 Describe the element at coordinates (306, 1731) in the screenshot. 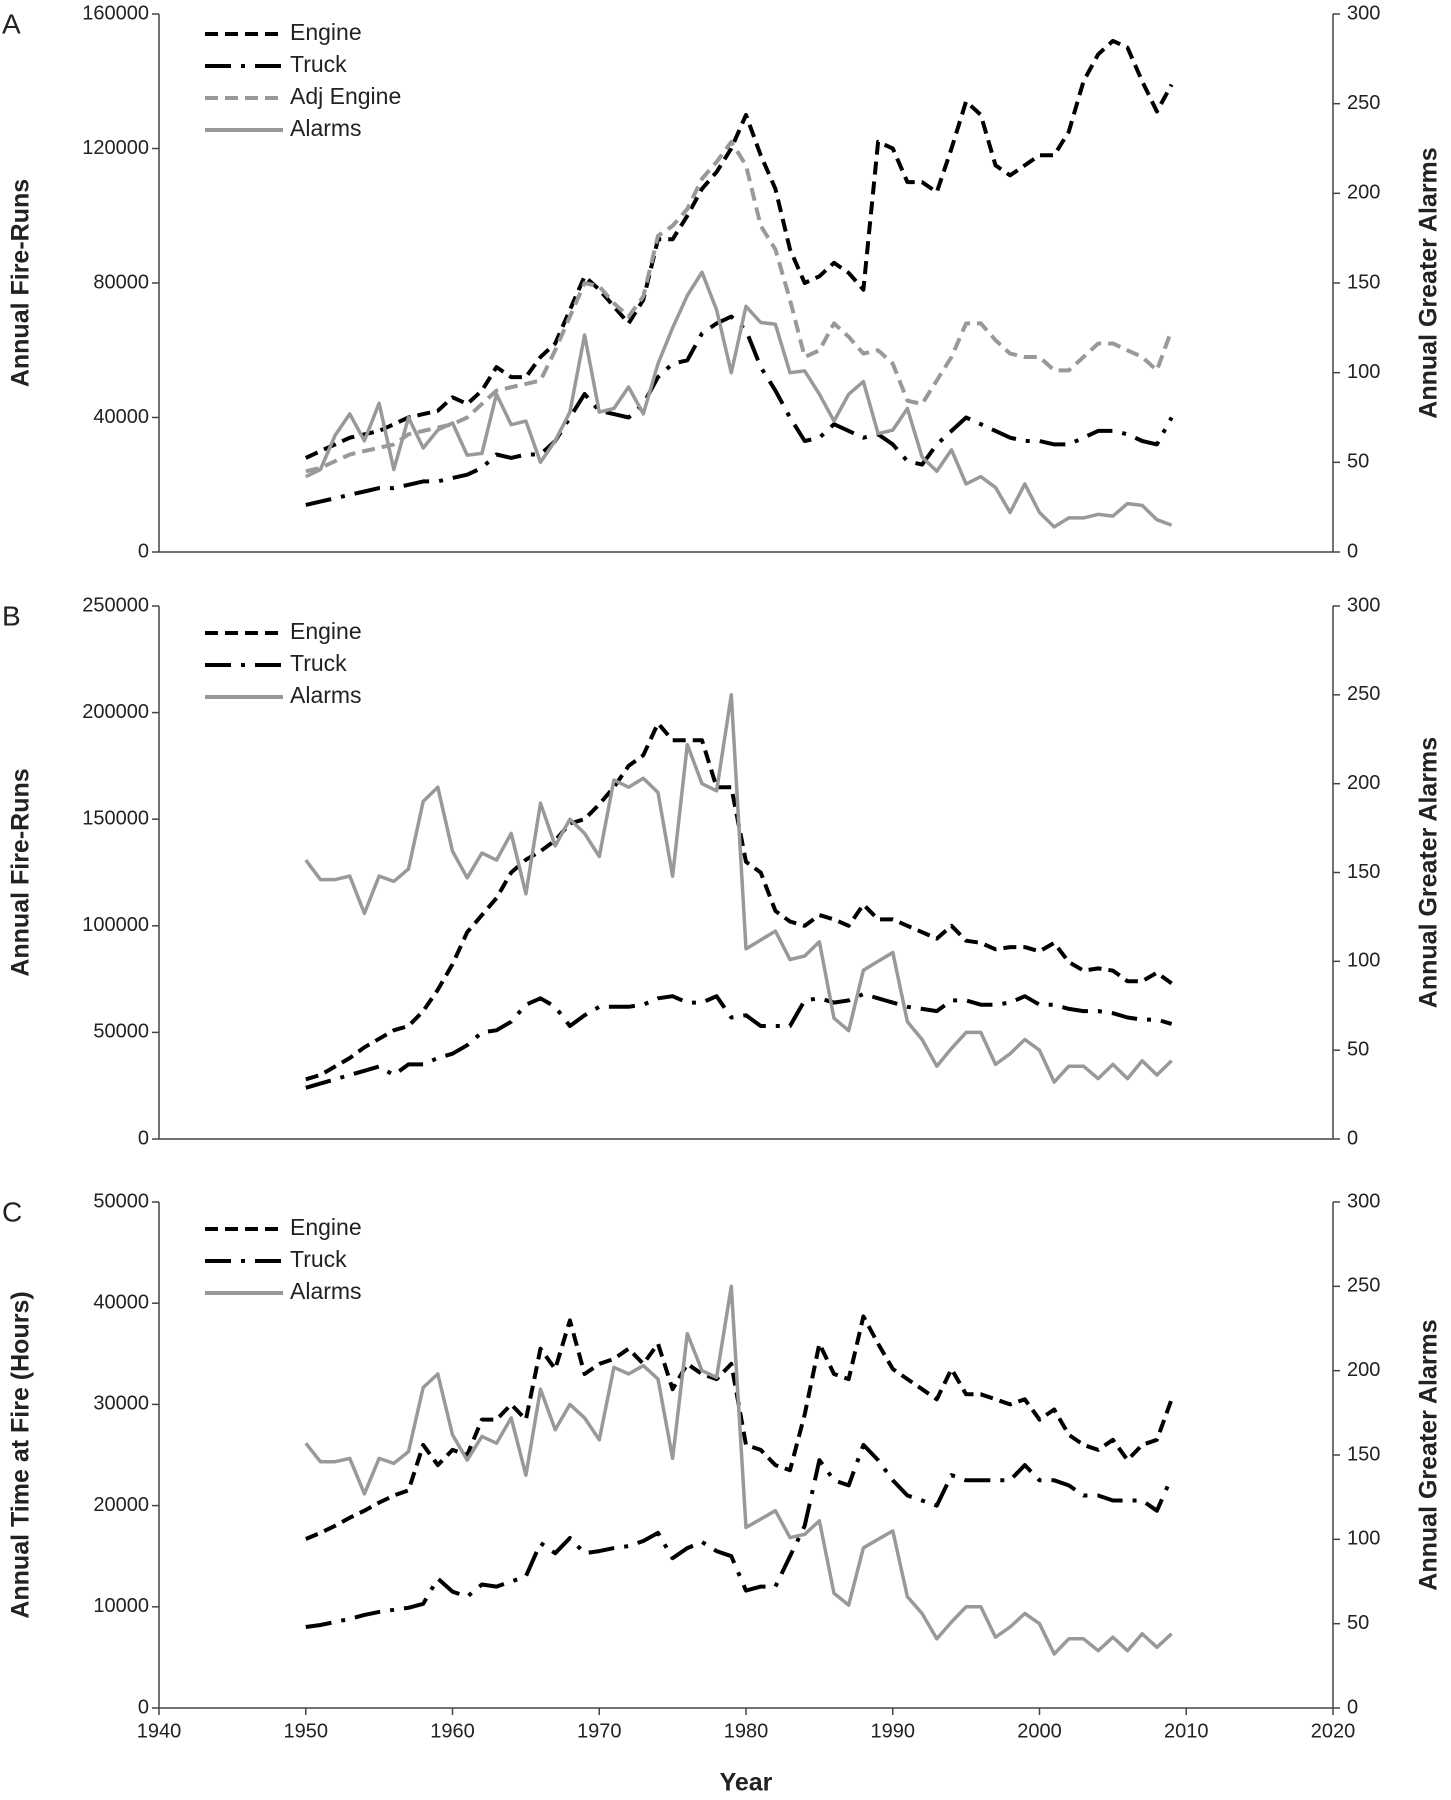

I see `x-tick-label: 1950` at that location.